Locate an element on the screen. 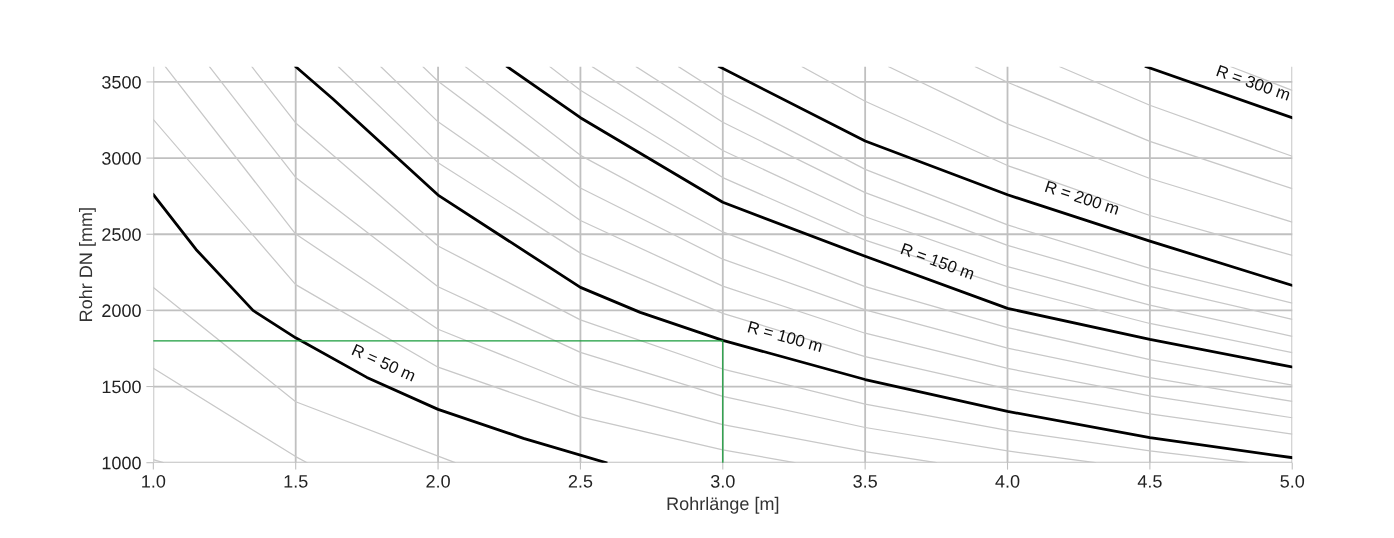  y-axis-title: Rohr DN [mm] is located at coordinates (87, 264).